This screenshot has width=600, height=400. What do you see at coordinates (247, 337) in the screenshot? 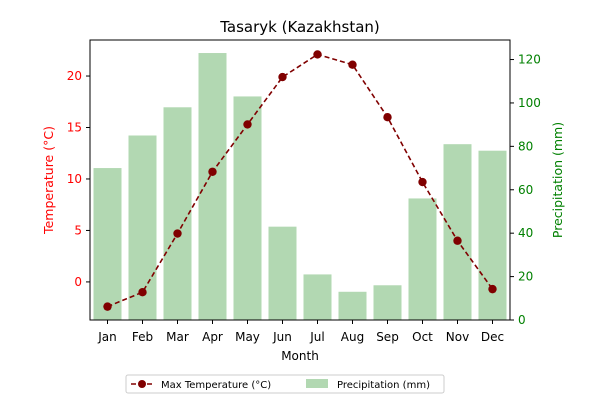
I see `x-tick-label-may: May` at bounding box center [247, 337].